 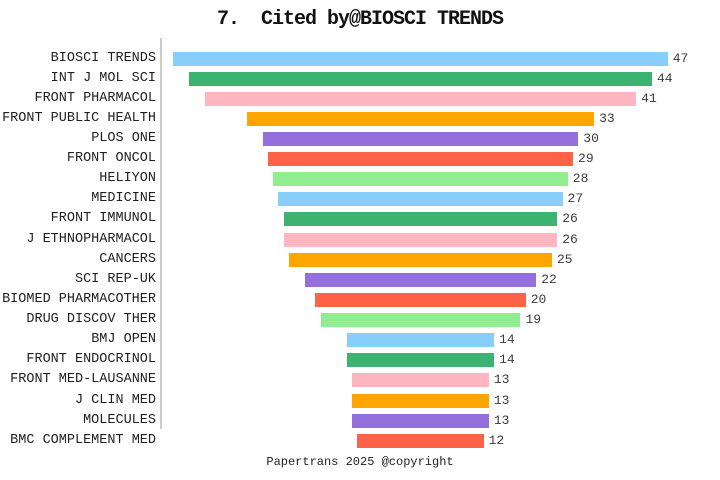 I want to click on chart-row: MOLECULES 13, so click(x=360, y=420).